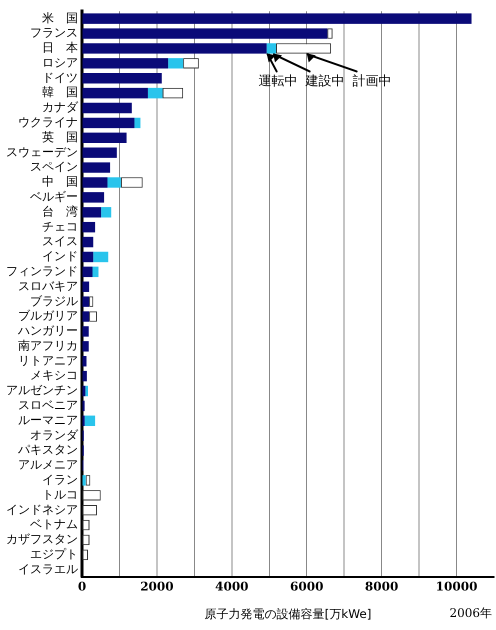  Describe the element at coordinates (47, 331) in the screenshot. I see `y-tick-label: ハンガリー` at that location.